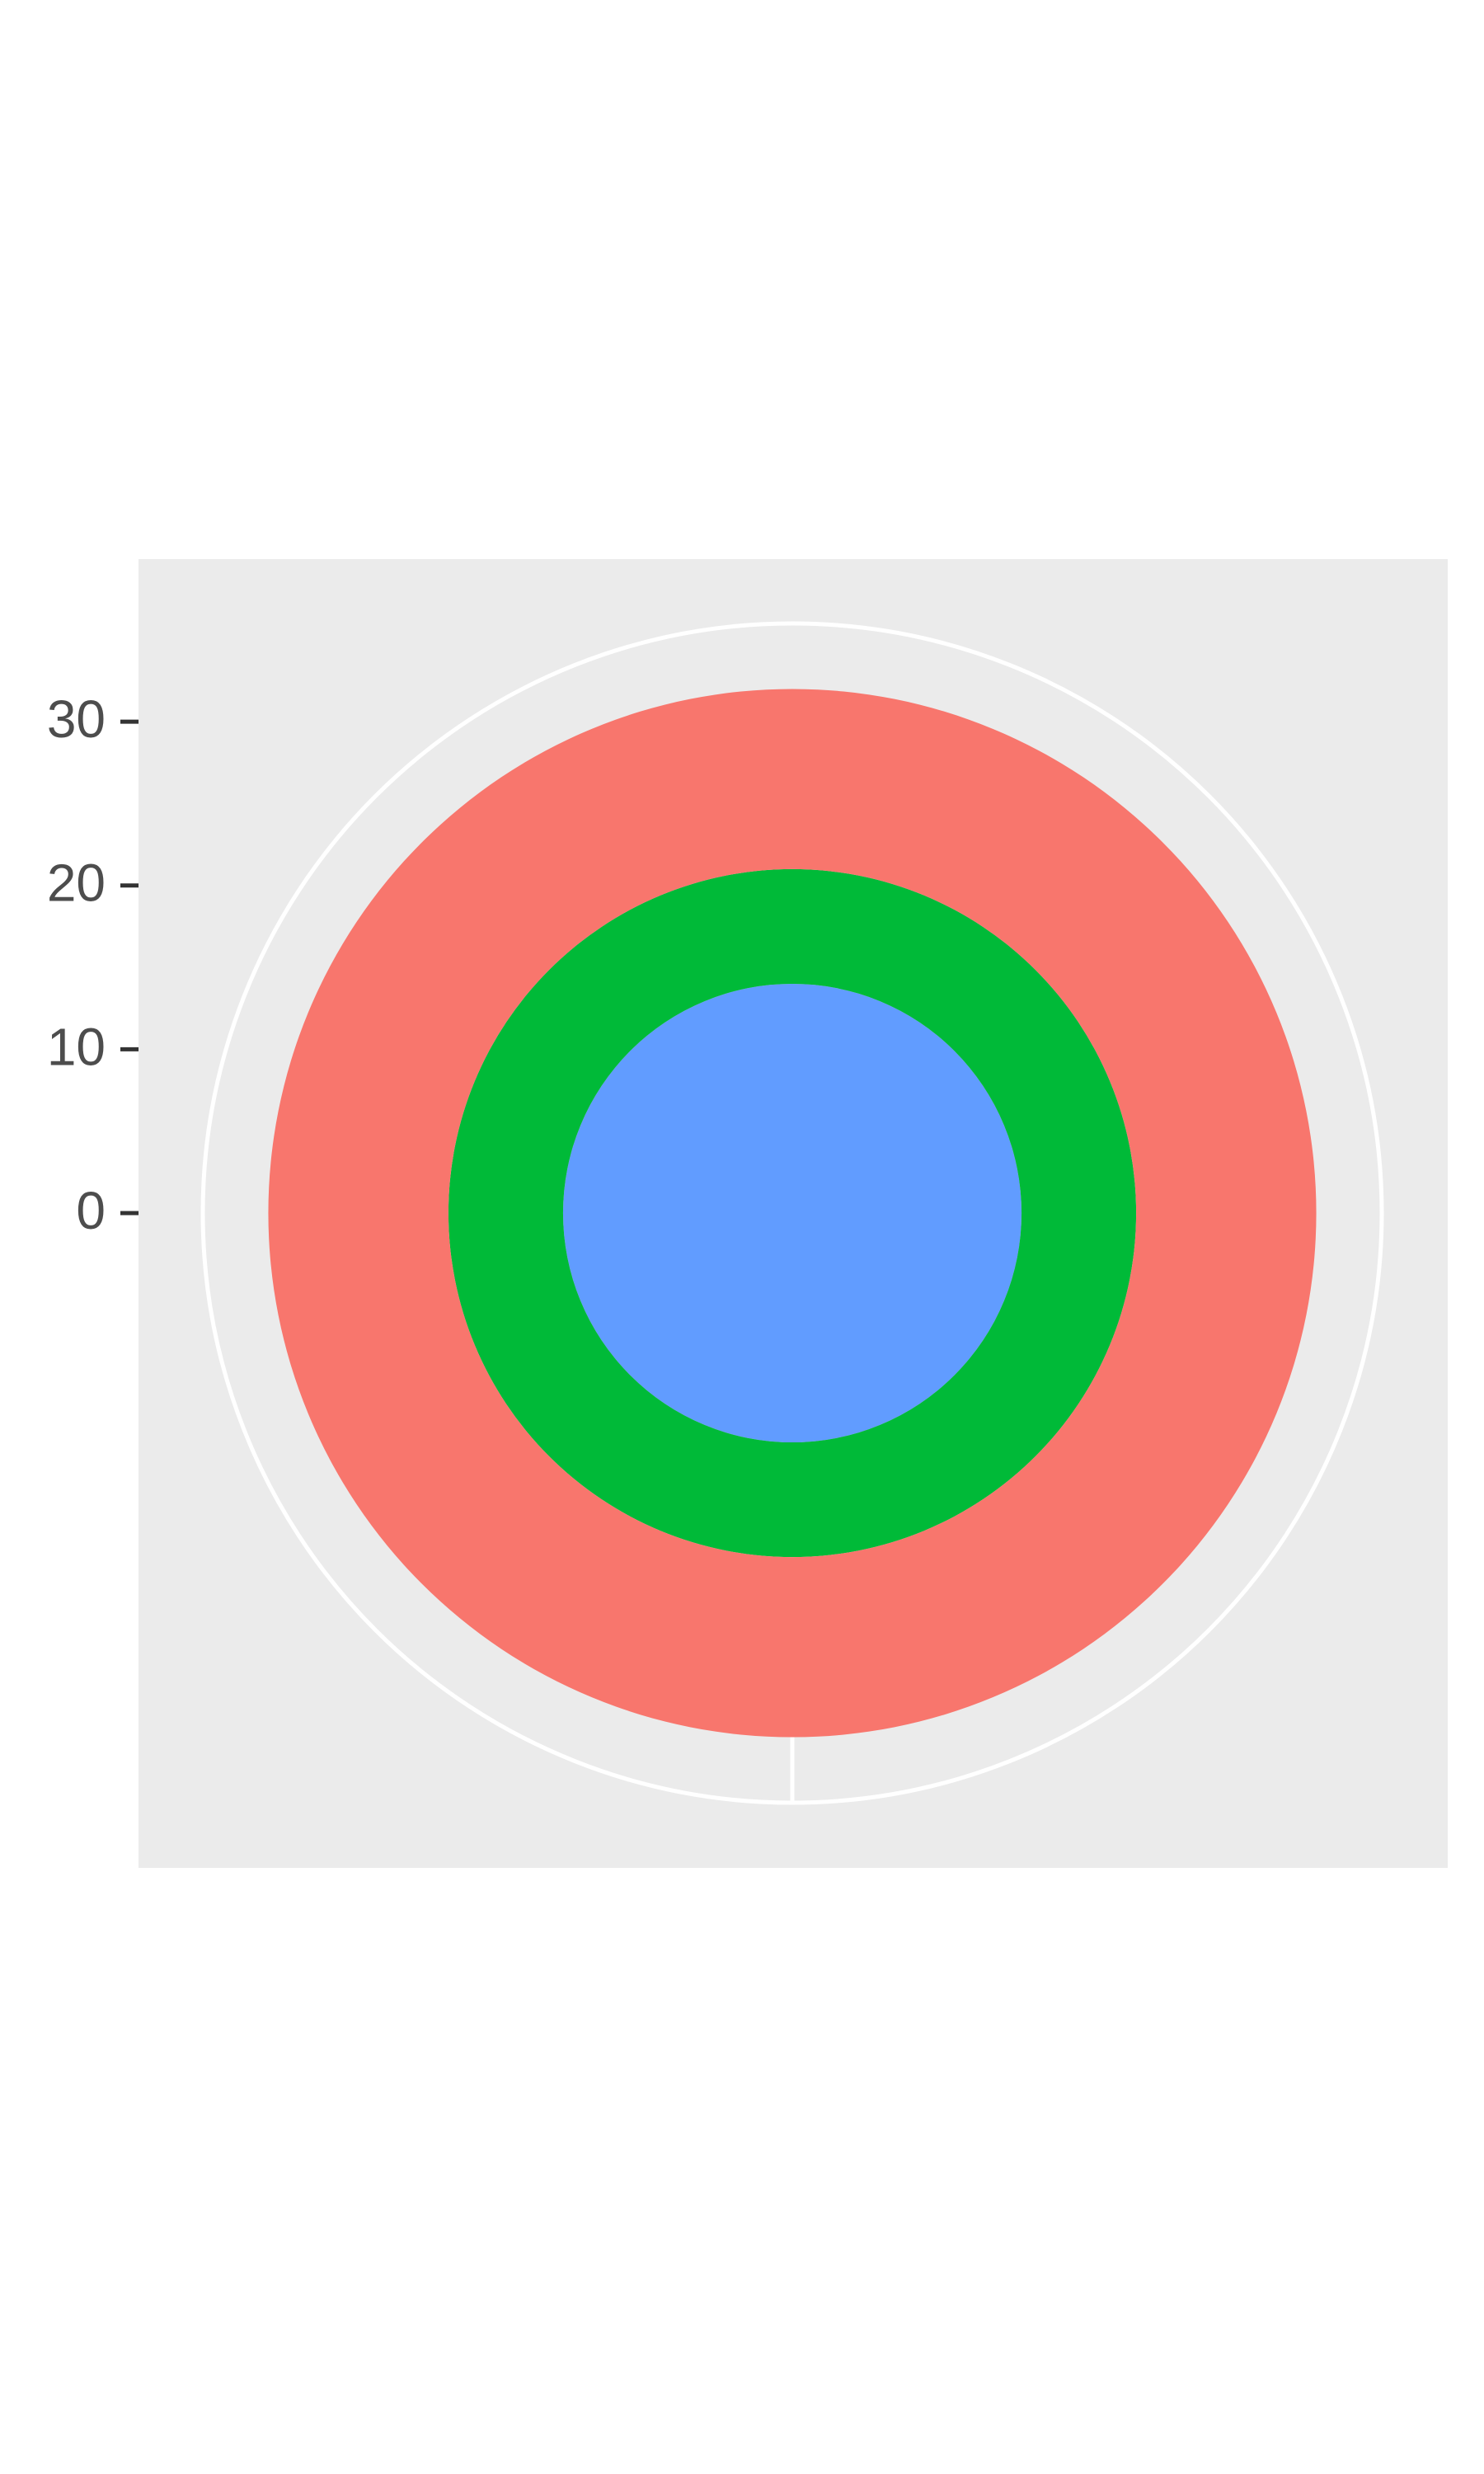 The width and height of the screenshot is (1484, 2474). Describe the element at coordinates (91, 1210) in the screenshot. I see `y-tick-label: 0` at that location.